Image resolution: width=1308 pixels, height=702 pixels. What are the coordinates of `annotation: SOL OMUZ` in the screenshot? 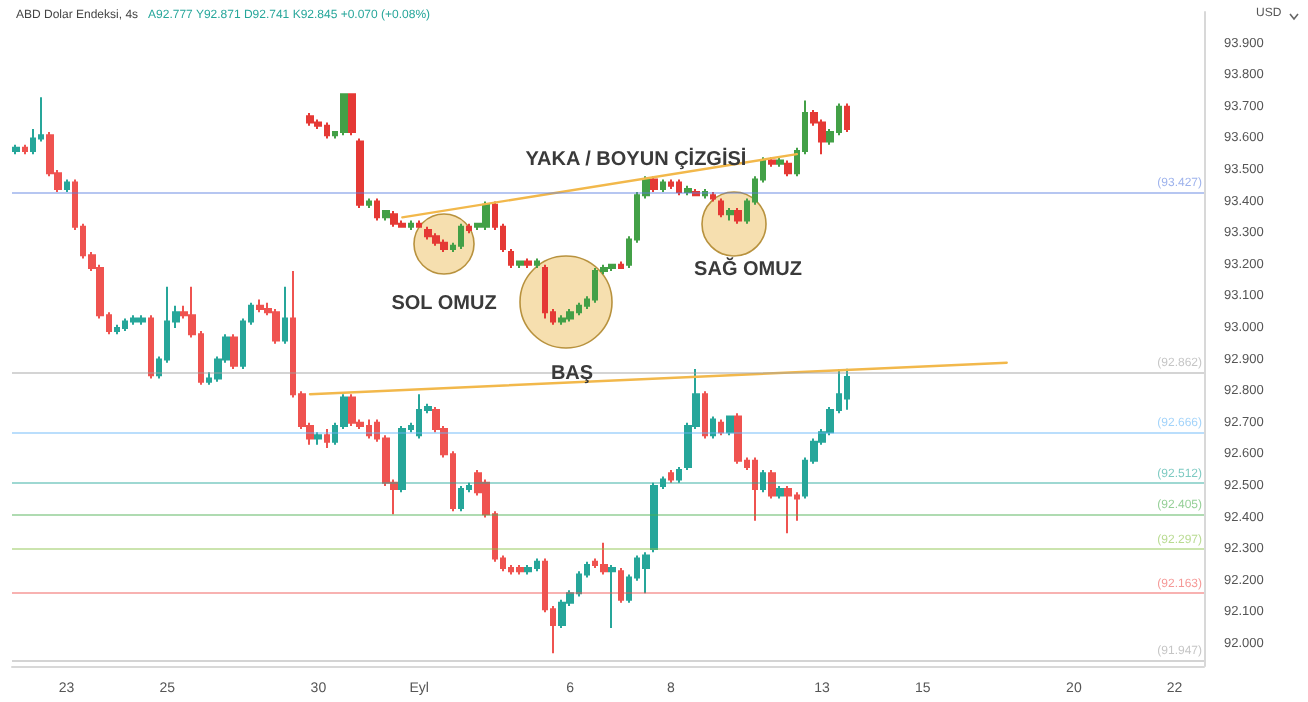 It's located at (444, 304).